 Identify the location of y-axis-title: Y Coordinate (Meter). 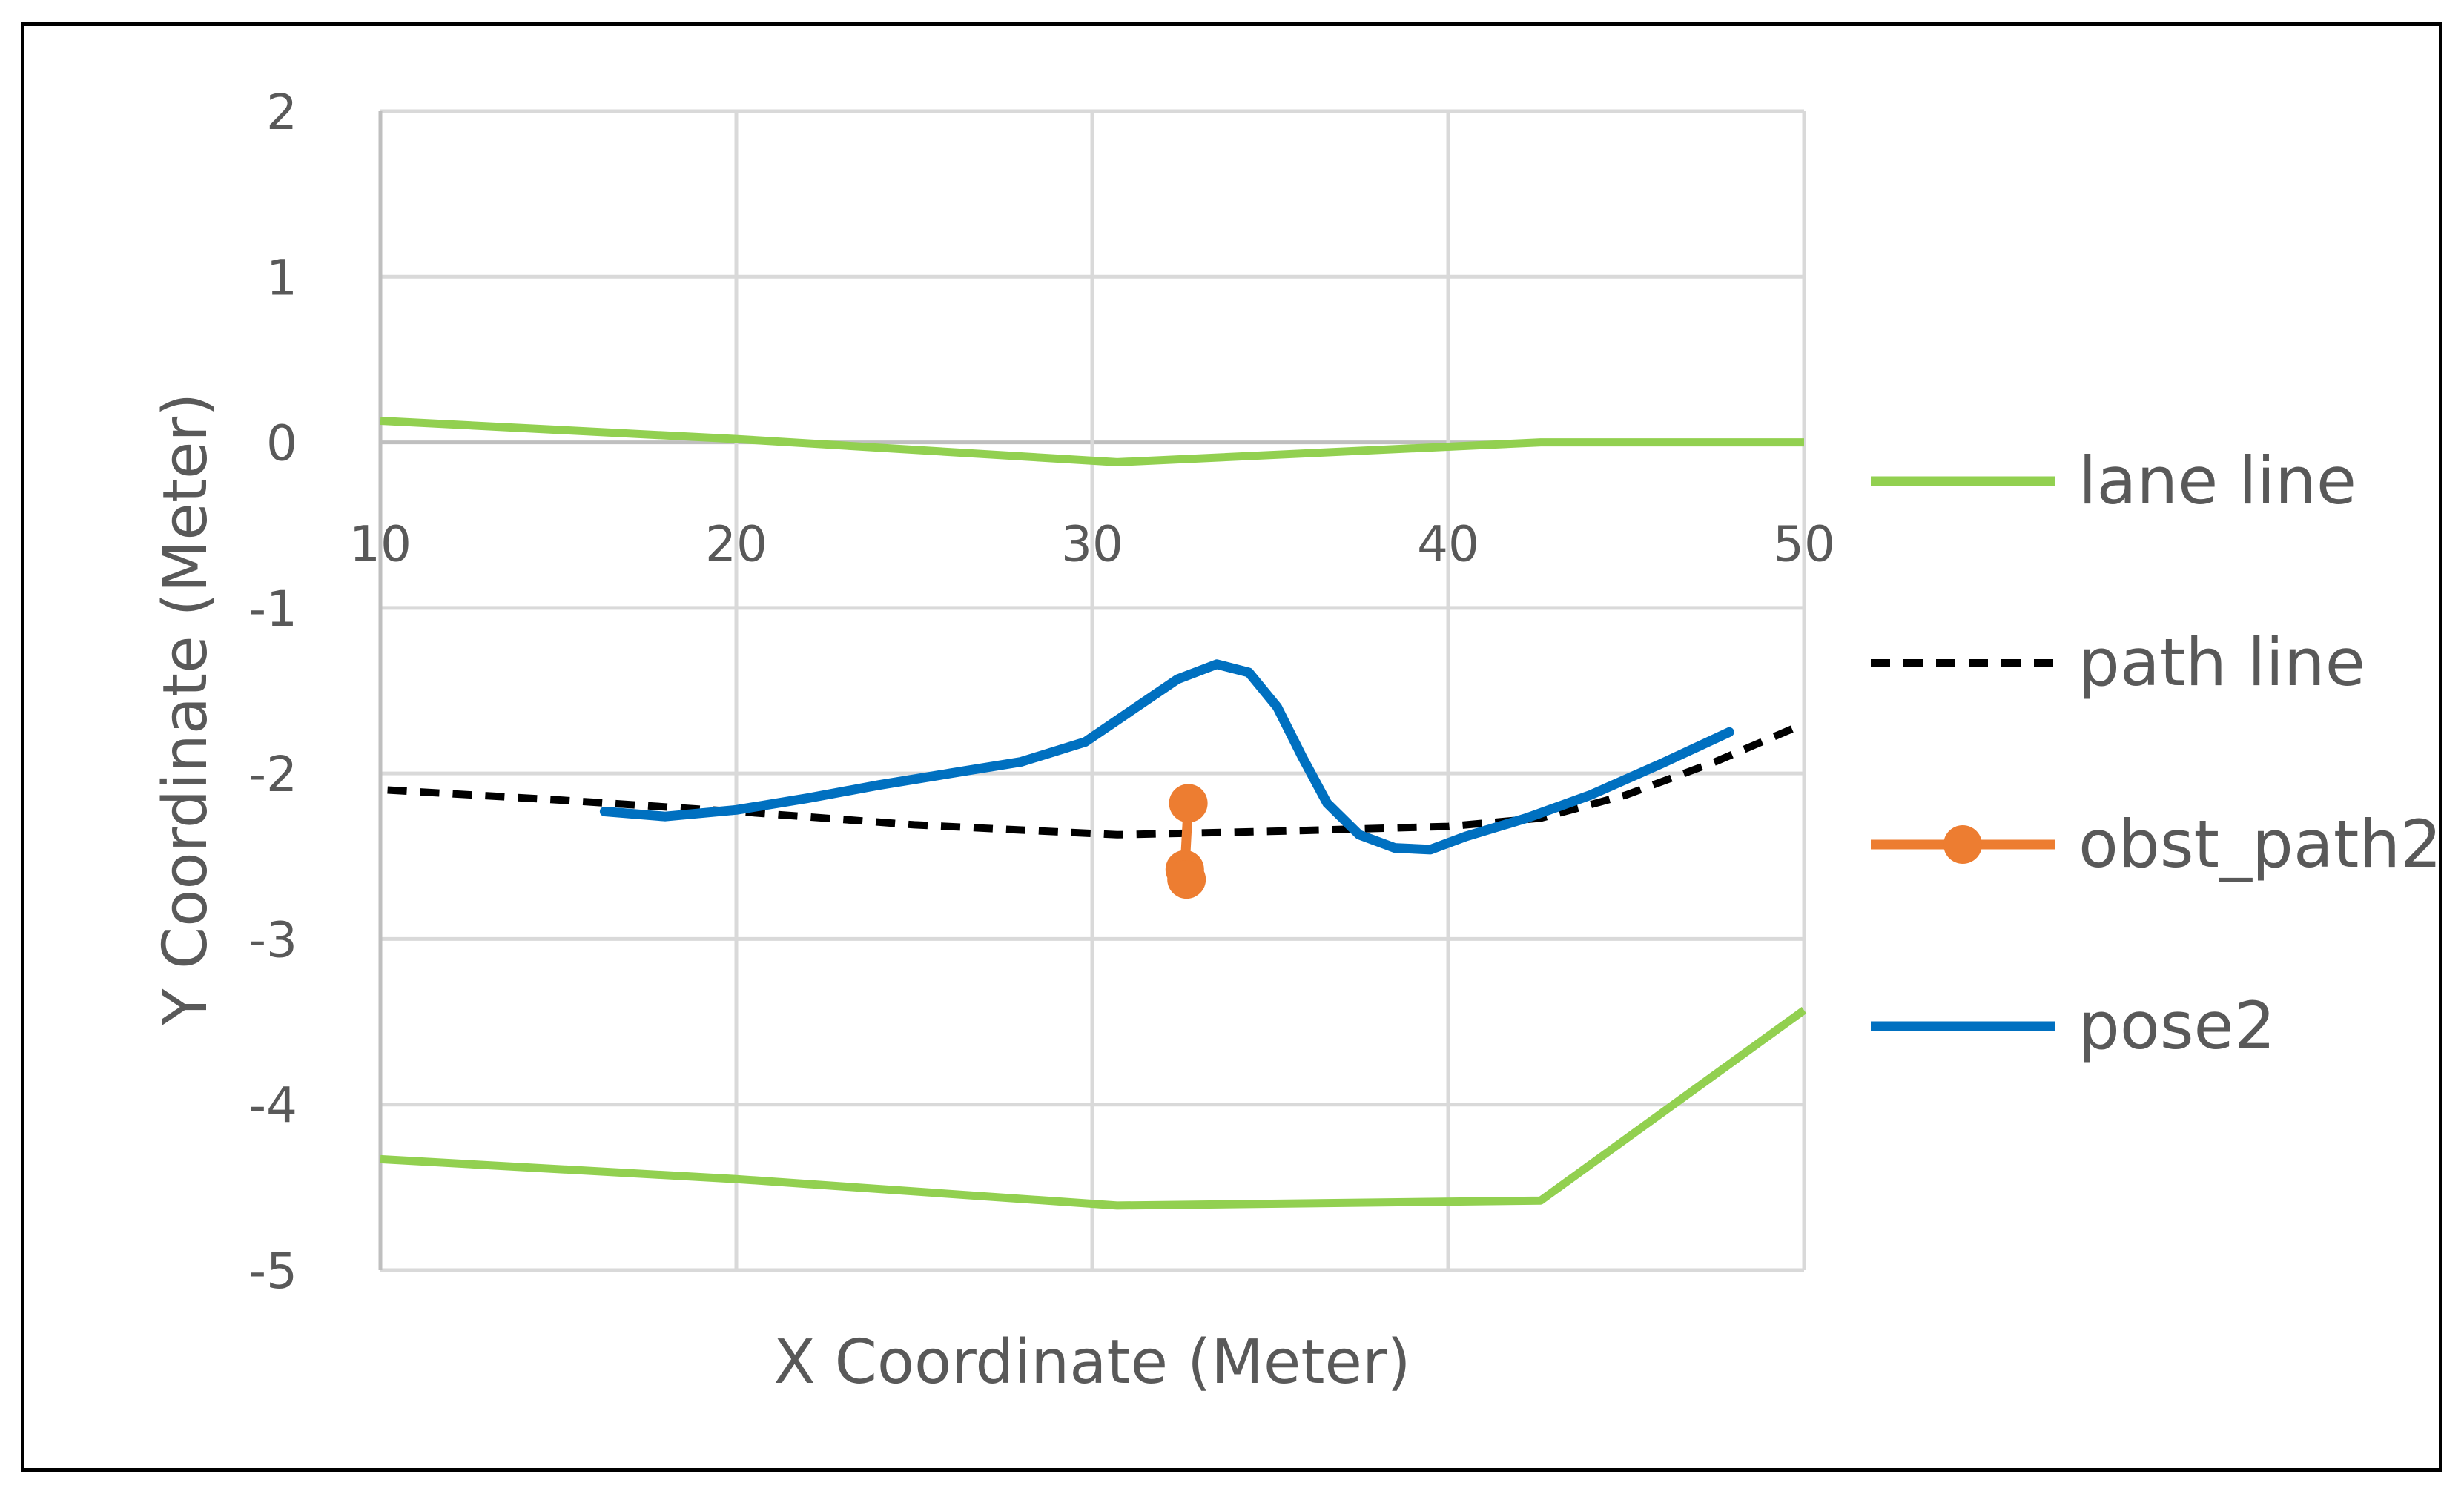
(186, 709).